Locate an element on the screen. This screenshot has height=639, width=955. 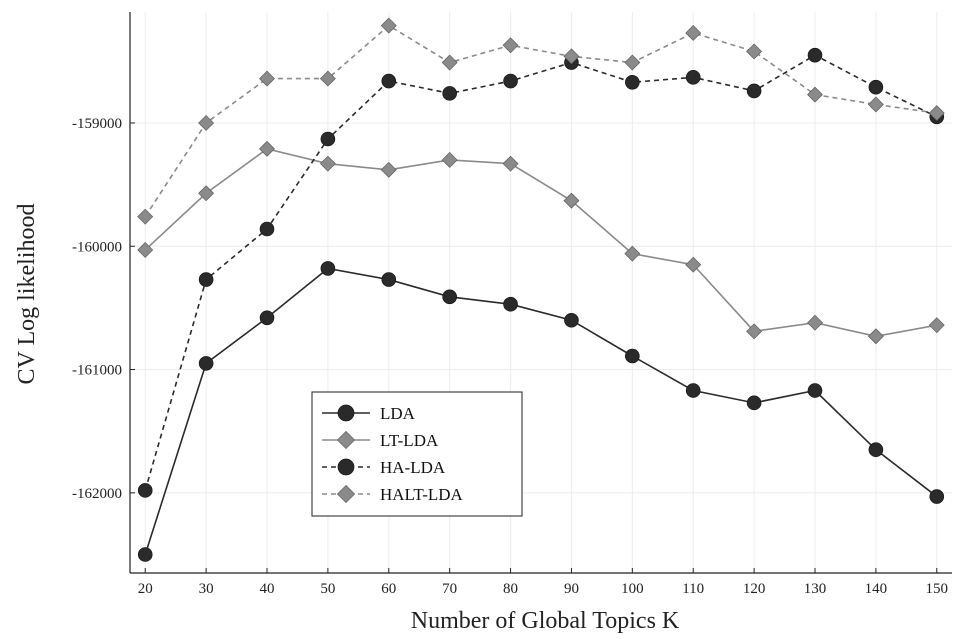
x-tick-label: 50 is located at coordinates (327, 589).